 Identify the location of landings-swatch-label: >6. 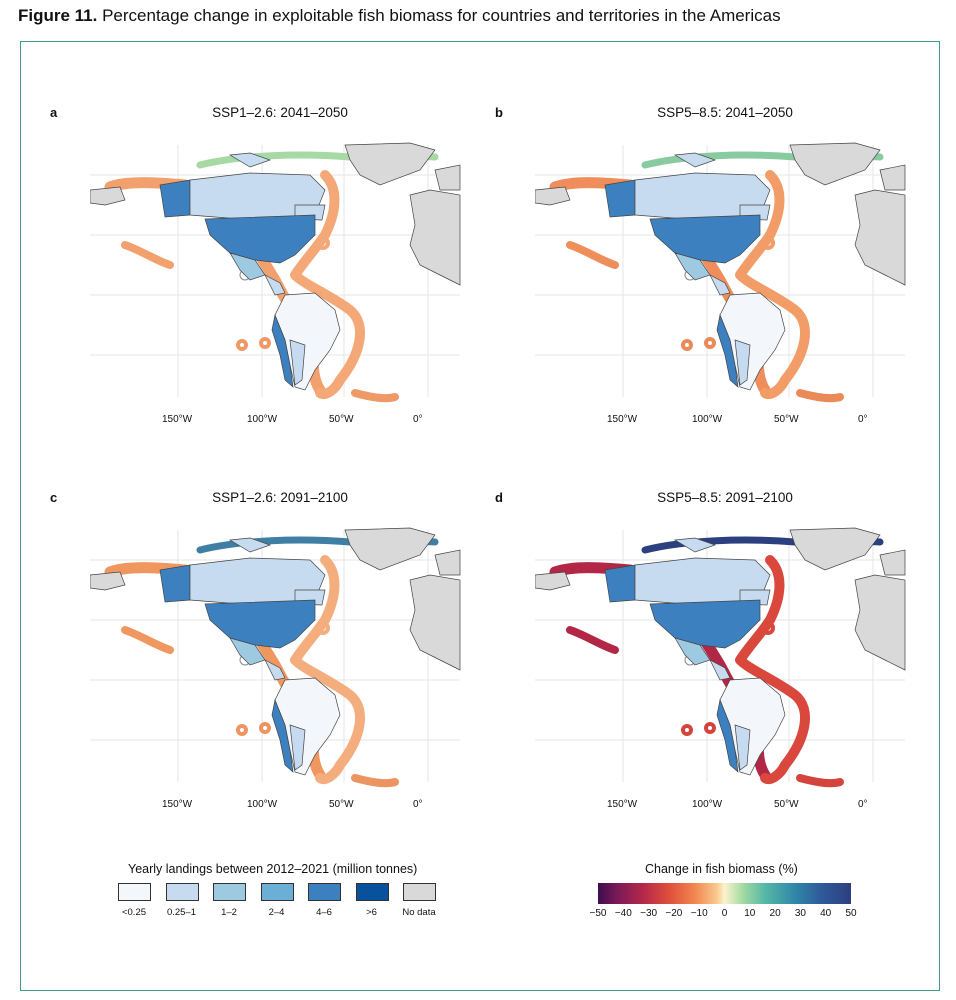
(371, 912).